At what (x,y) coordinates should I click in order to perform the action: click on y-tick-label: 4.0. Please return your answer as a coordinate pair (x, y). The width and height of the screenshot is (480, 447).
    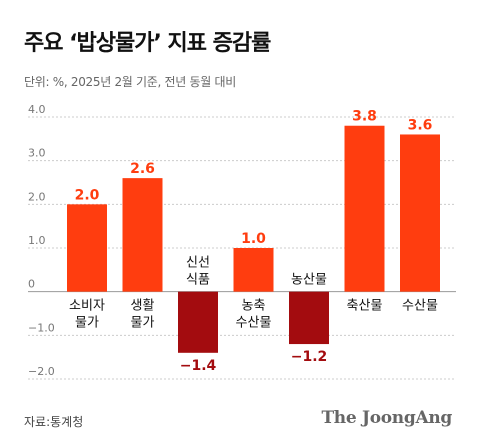
    Looking at the image, I should click on (37, 109).